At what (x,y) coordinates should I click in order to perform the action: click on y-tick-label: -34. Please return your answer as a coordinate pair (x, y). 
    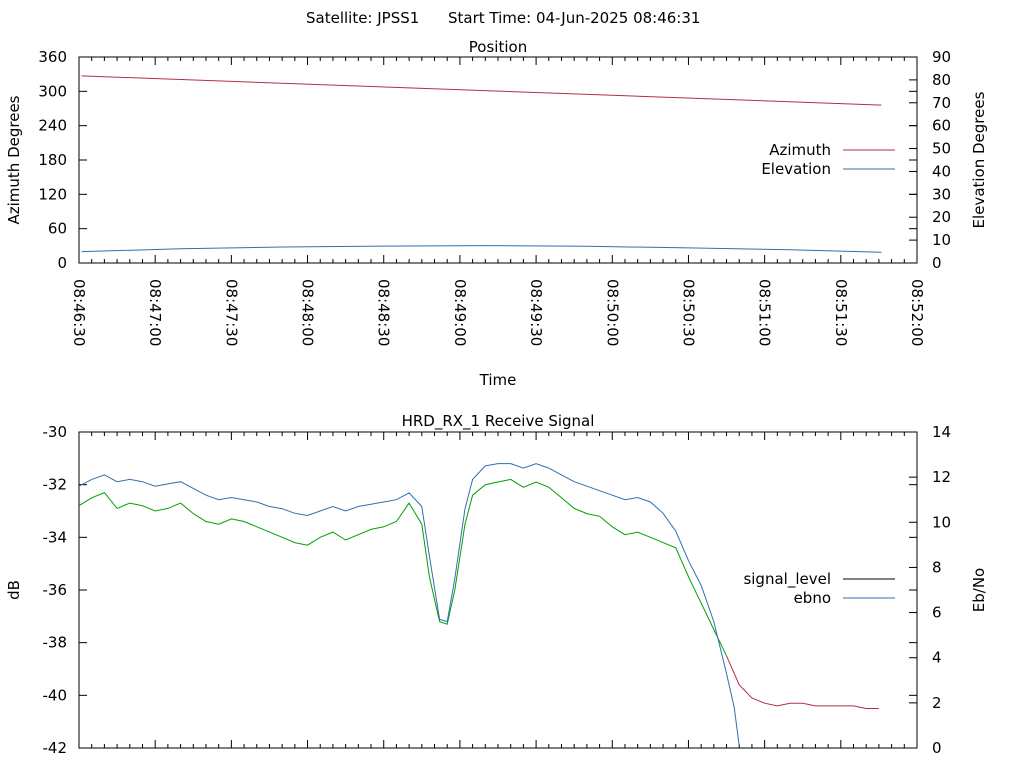
    Looking at the image, I should click on (55, 537).